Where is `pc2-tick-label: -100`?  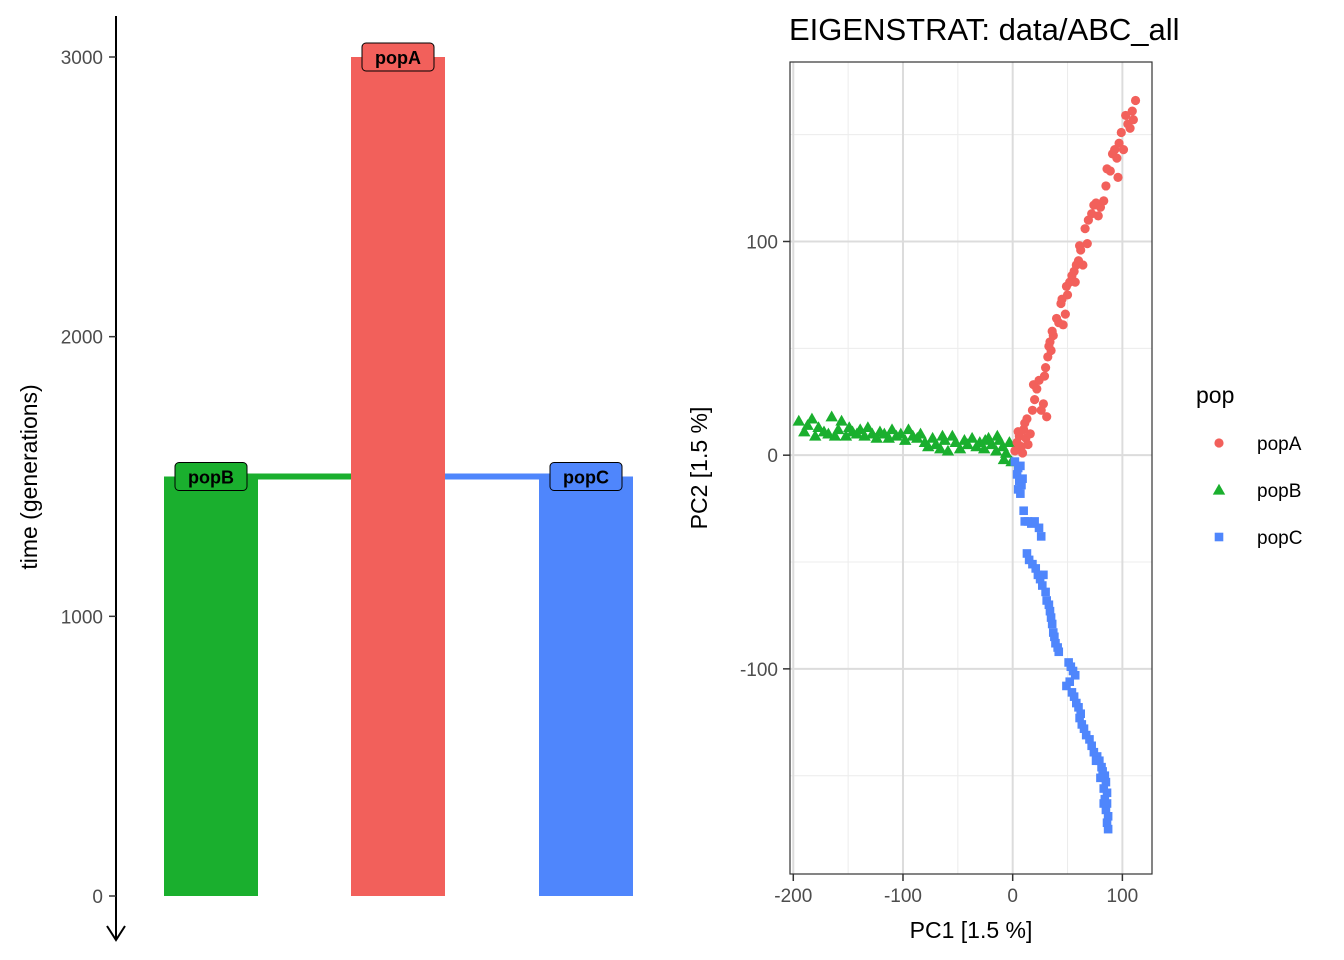
pc2-tick-label: -100 is located at coordinates (759, 670).